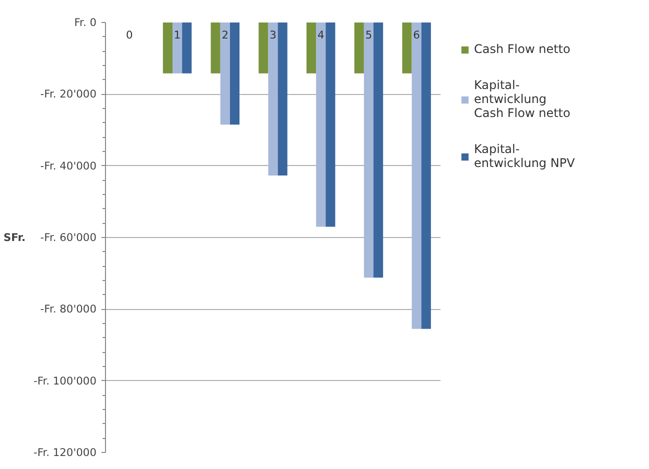 This screenshot has height=469, width=649. I want to click on x-tick-label: 1, so click(177, 35).